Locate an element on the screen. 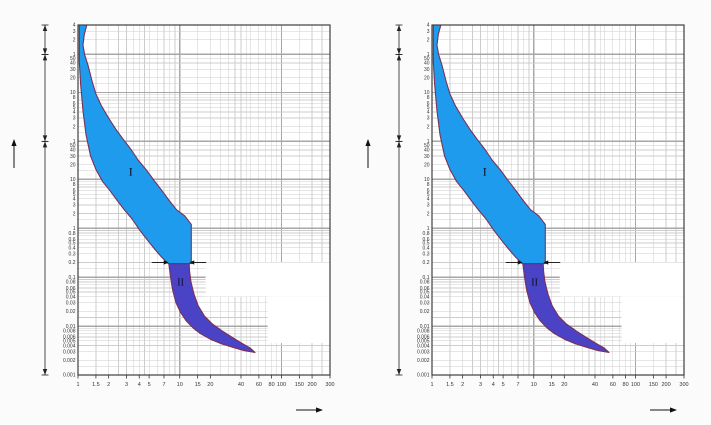 This screenshot has width=711, height=425. x-tick-label: 3 is located at coordinates (126, 385).